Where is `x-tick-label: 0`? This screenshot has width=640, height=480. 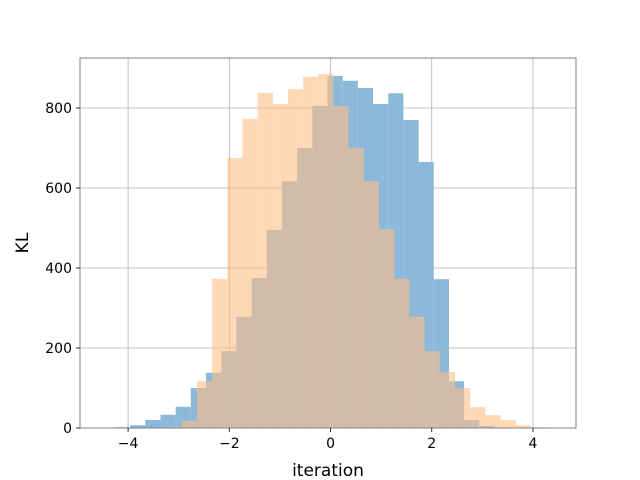 x-tick-label: 0 is located at coordinates (330, 444).